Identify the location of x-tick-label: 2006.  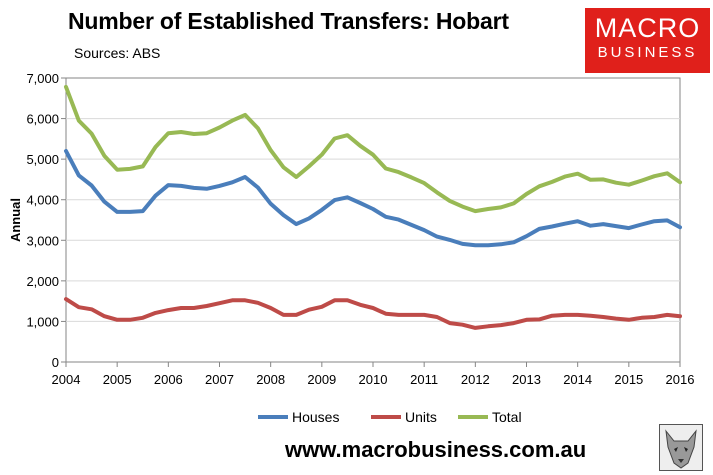
(168, 379).